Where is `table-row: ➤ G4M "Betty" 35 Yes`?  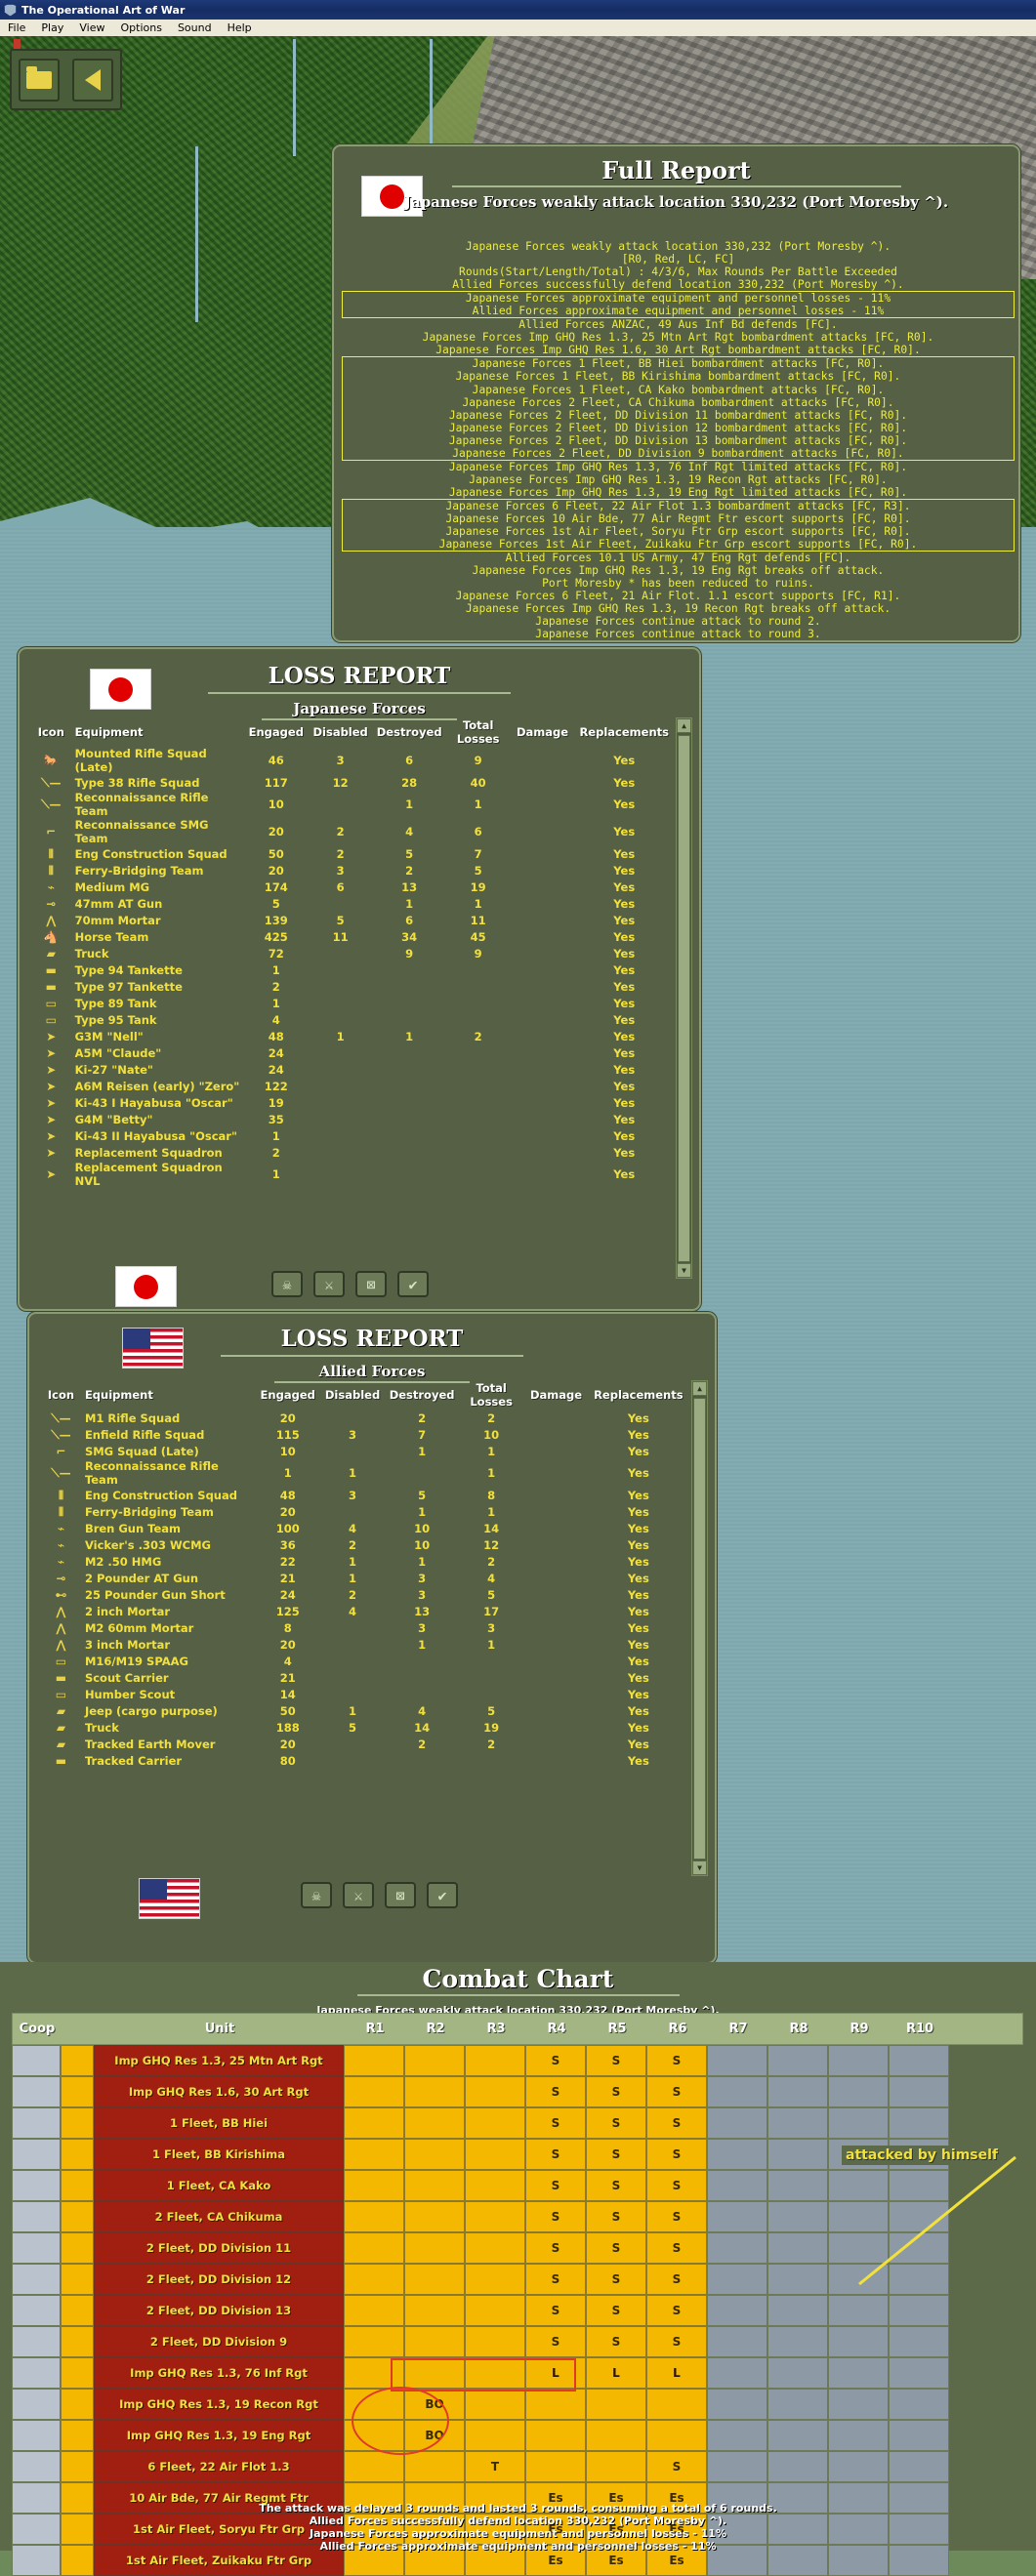 table-row: ➤ G4M "Betty" 35 Yes is located at coordinates (351, 1119).